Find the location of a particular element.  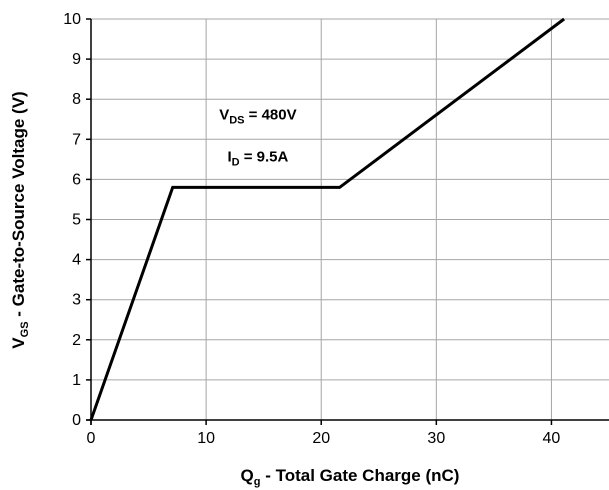

x-tick-label: 20 is located at coordinates (321, 438).